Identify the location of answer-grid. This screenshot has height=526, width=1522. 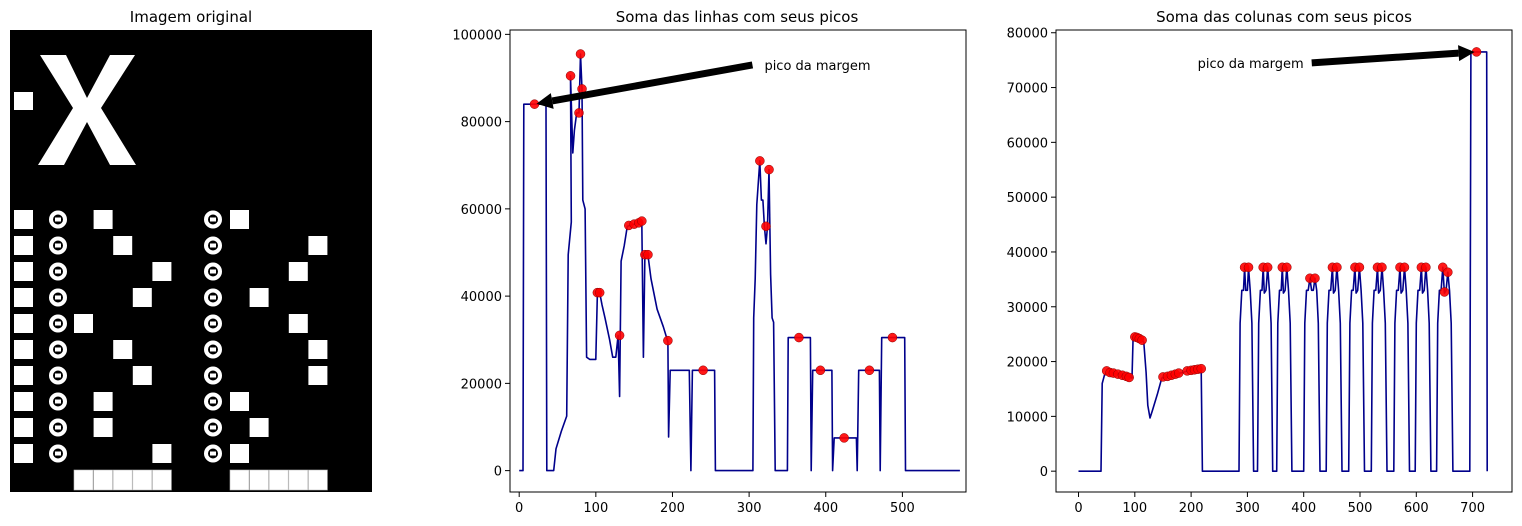
(171, 350).